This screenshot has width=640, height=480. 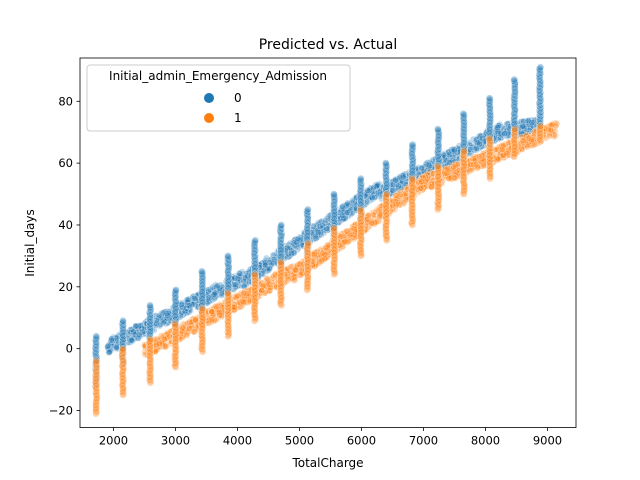 What do you see at coordinates (485, 441) in the screenshot?
I see `x-tick-label: 8000` at bounding box center [485, 441].